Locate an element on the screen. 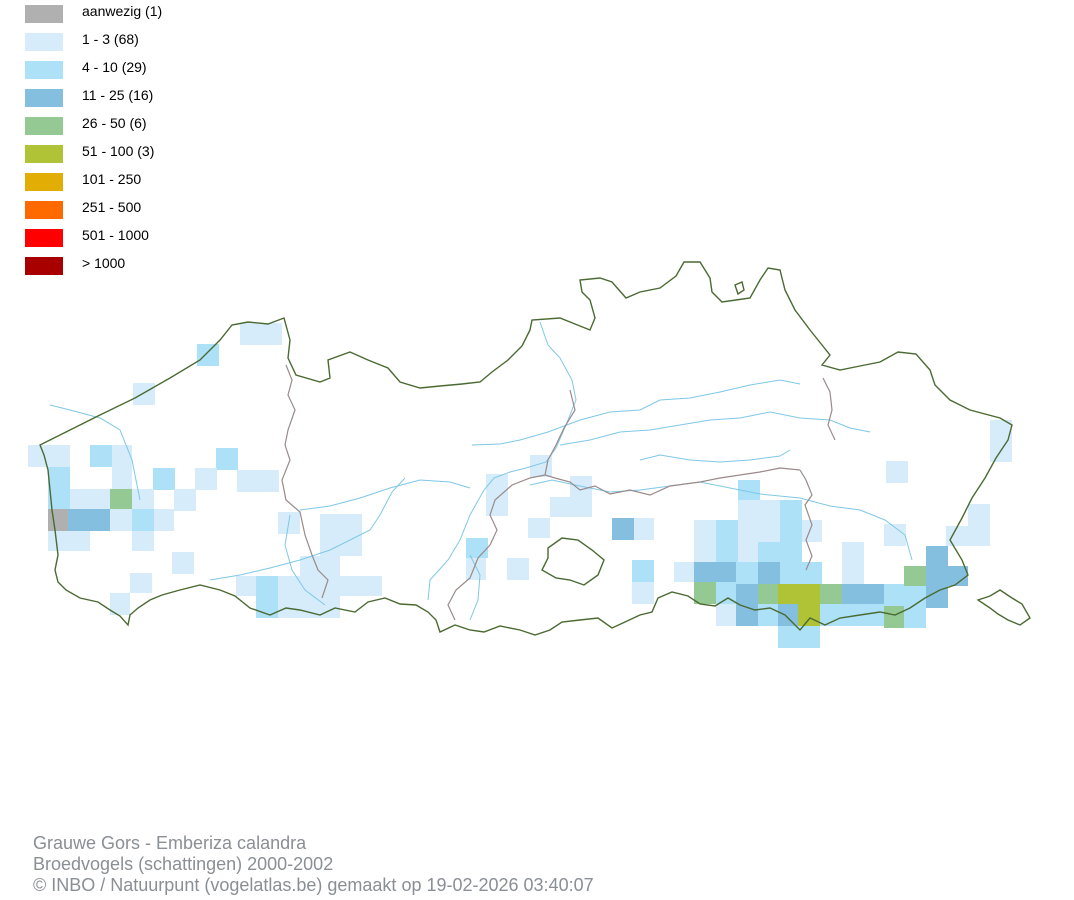 The image size is (1074, 900). legend-item-4-10: 4 - 10 (29) is located at coordinates (125, 72).